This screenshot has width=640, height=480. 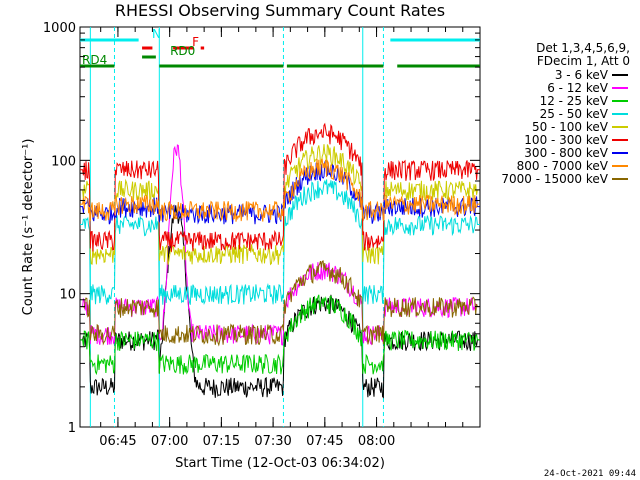 I want to click on legend-entry: 100 - 300 keV, so click(x=566, y=140).